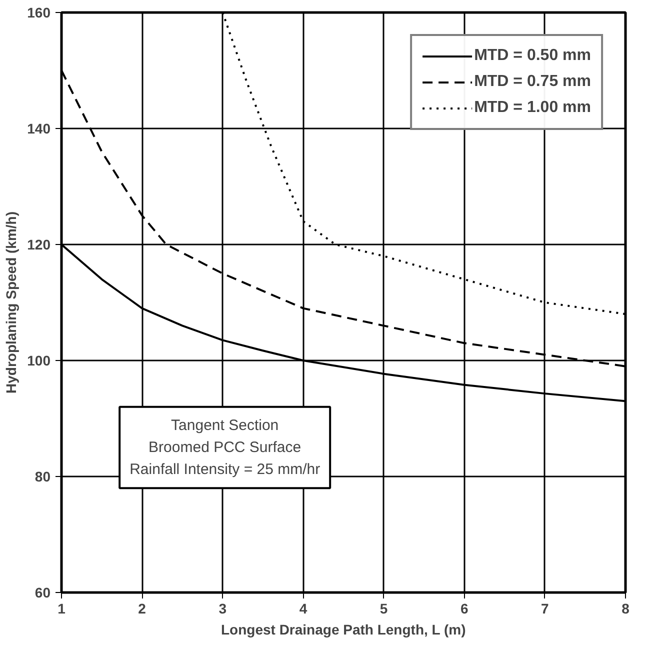  What do you see at coordinates (222, 608) in the screenshot?
I see `x-tick-label: 3` at bounding box center [222, 608].